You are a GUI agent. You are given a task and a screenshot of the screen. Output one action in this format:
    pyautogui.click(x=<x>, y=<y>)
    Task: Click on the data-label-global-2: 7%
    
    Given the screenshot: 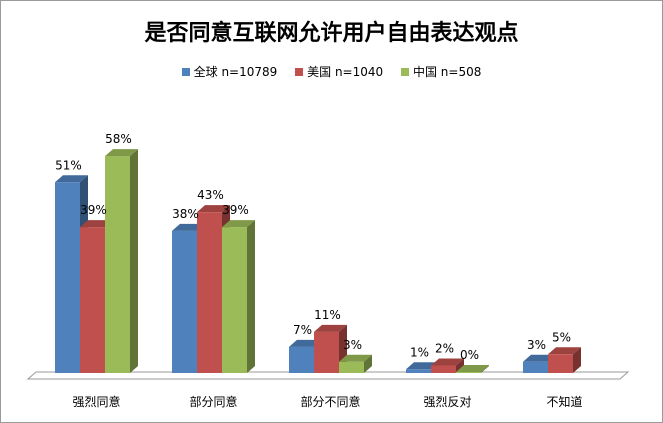 What is the action you would take?
    pyautogui.click(x=302, y=330)
    